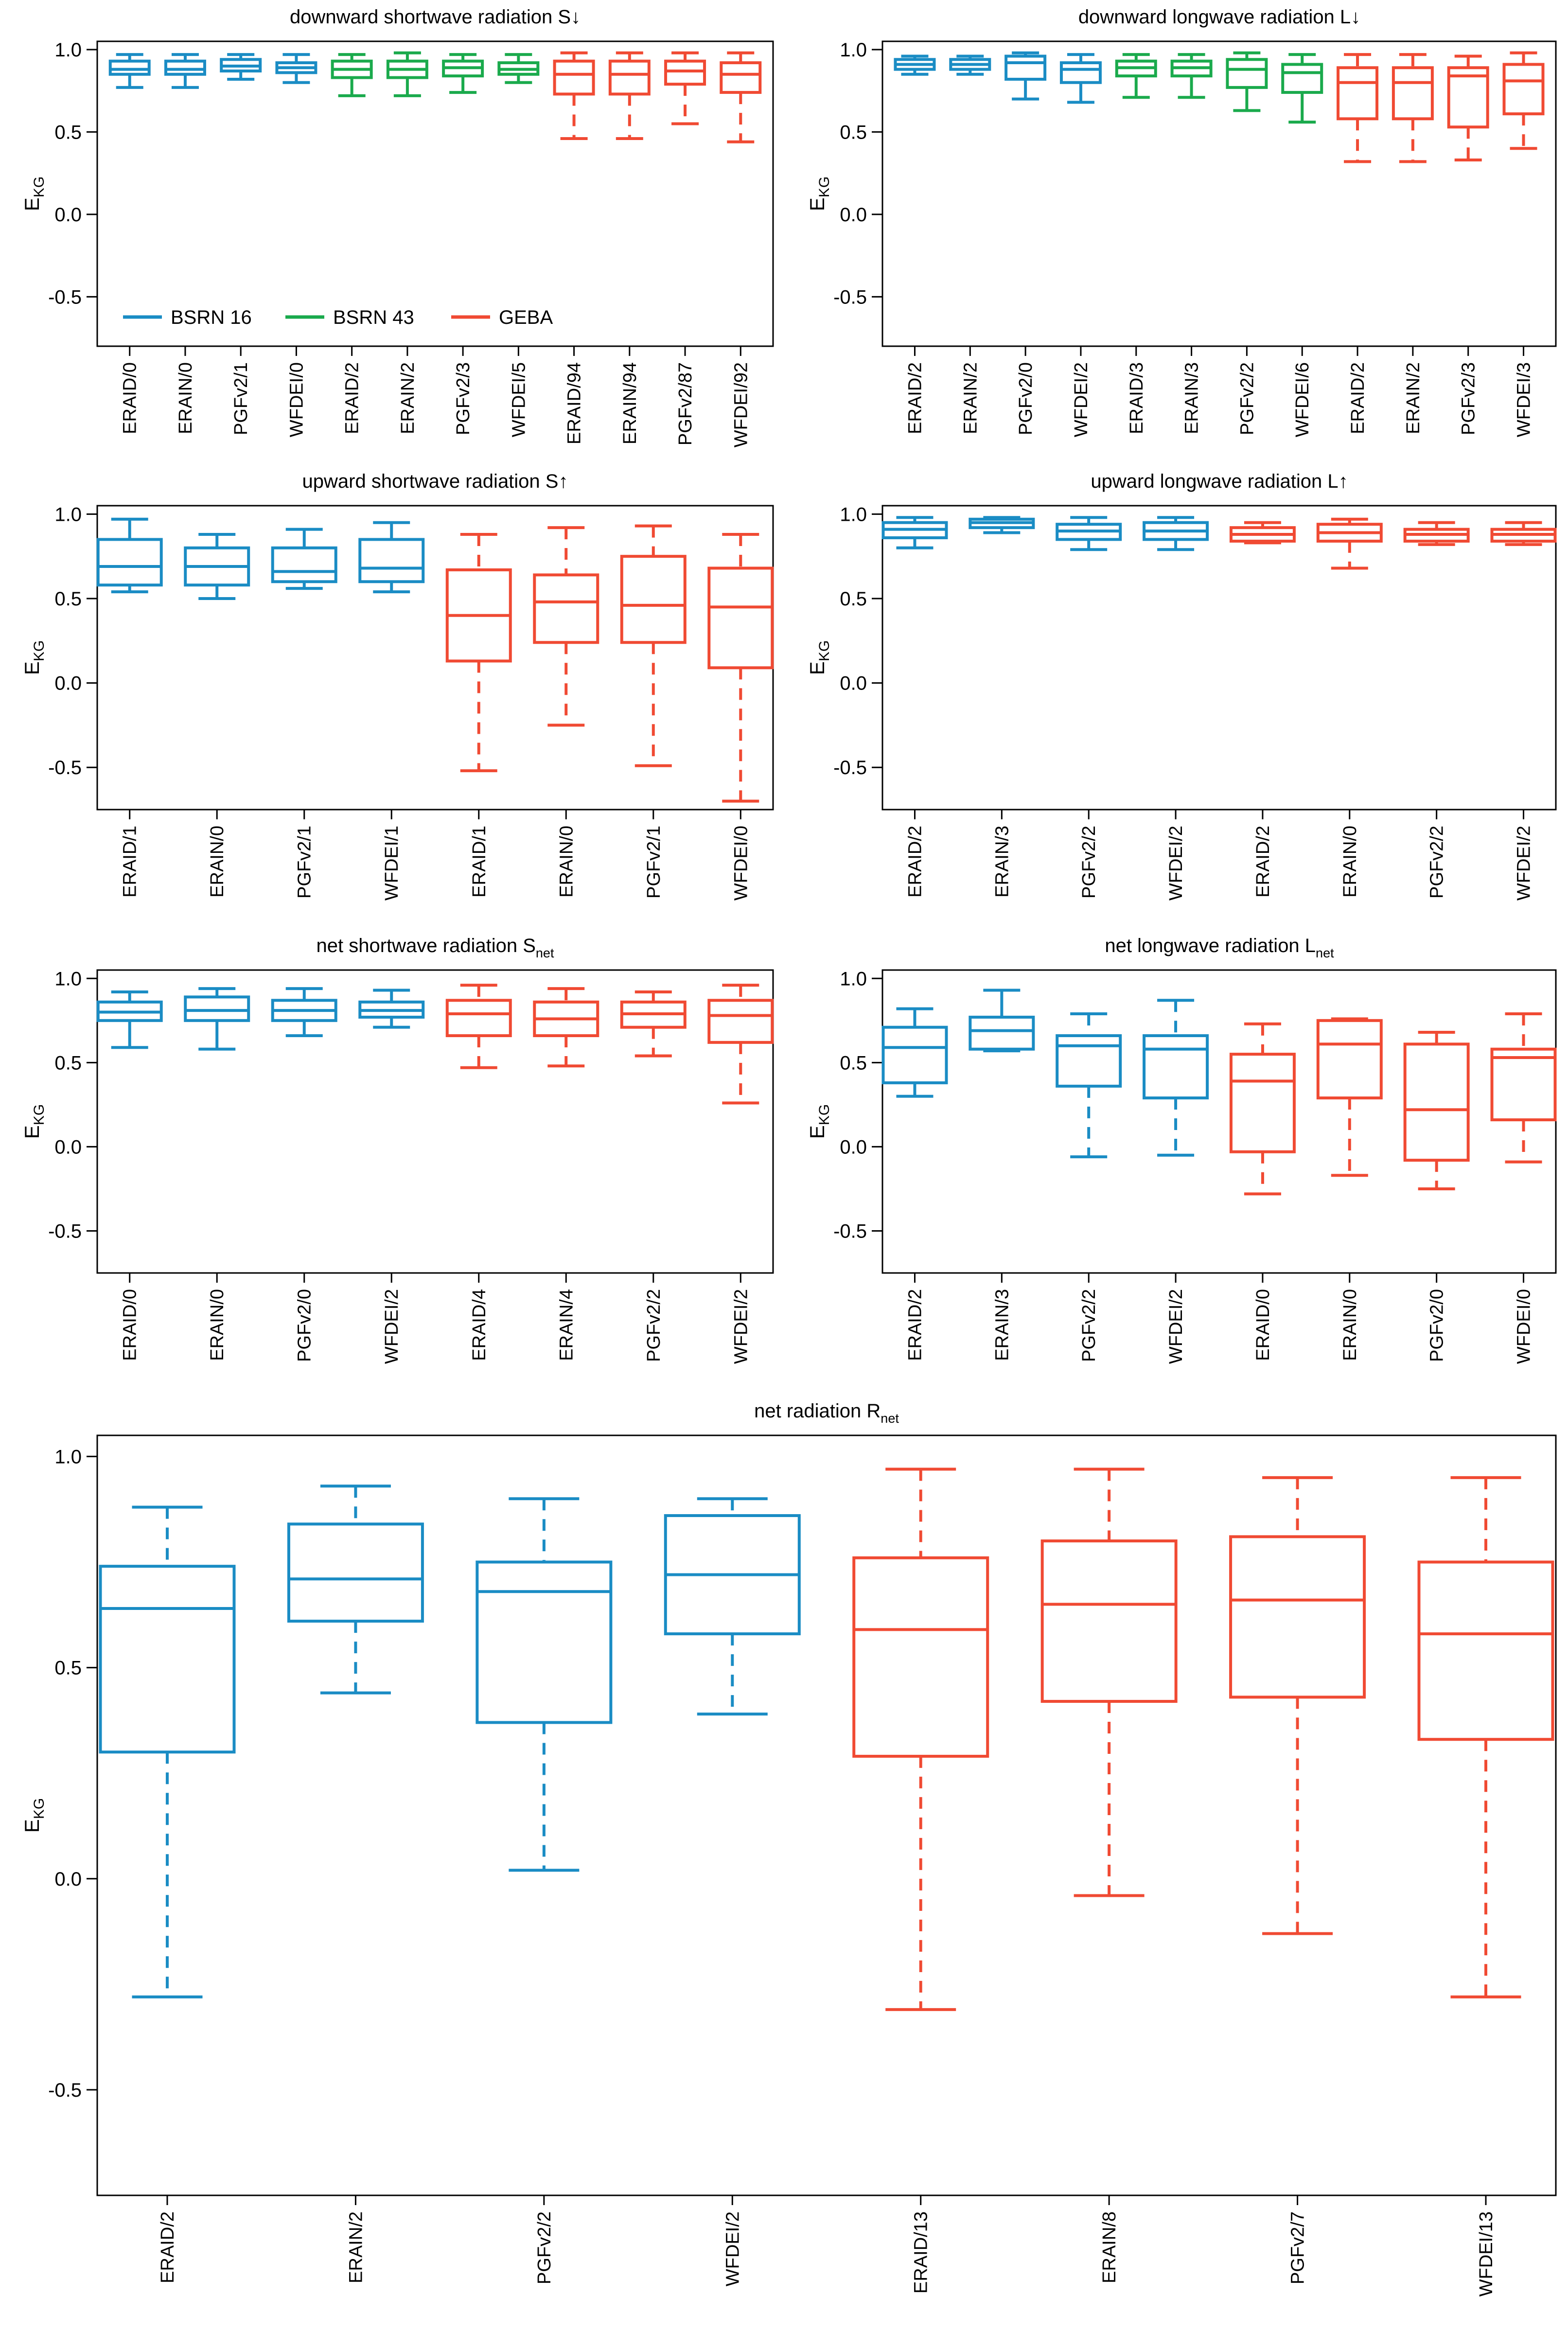 The height and width of the screenshot is (2332, 1568). I want to click on x-tick-label: WFDEI/2, so click(1176, 1327).